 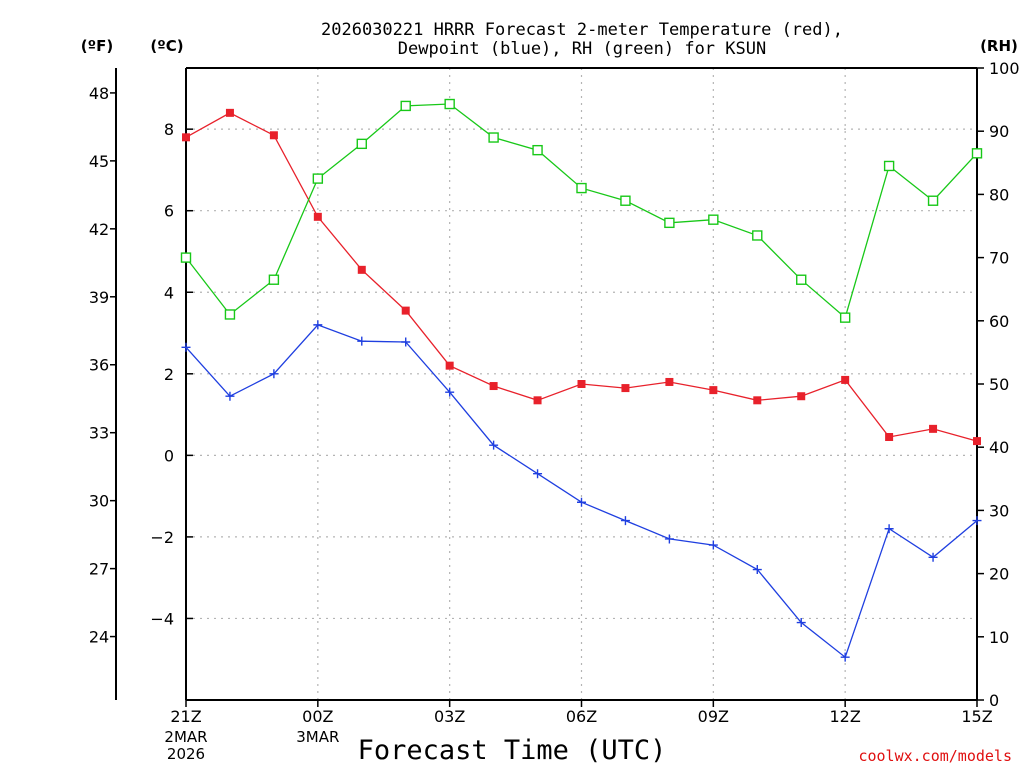 What do you see at coordinates (99, 297) in the screenshot?
I see `fahrenheit-tick-label: 39` at bounding box center [99, 297].